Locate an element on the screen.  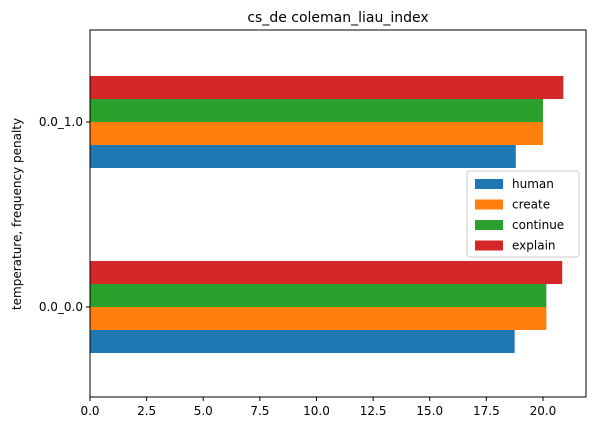
bar-human-0.0_1.0 is located at coordinates (303, 156).